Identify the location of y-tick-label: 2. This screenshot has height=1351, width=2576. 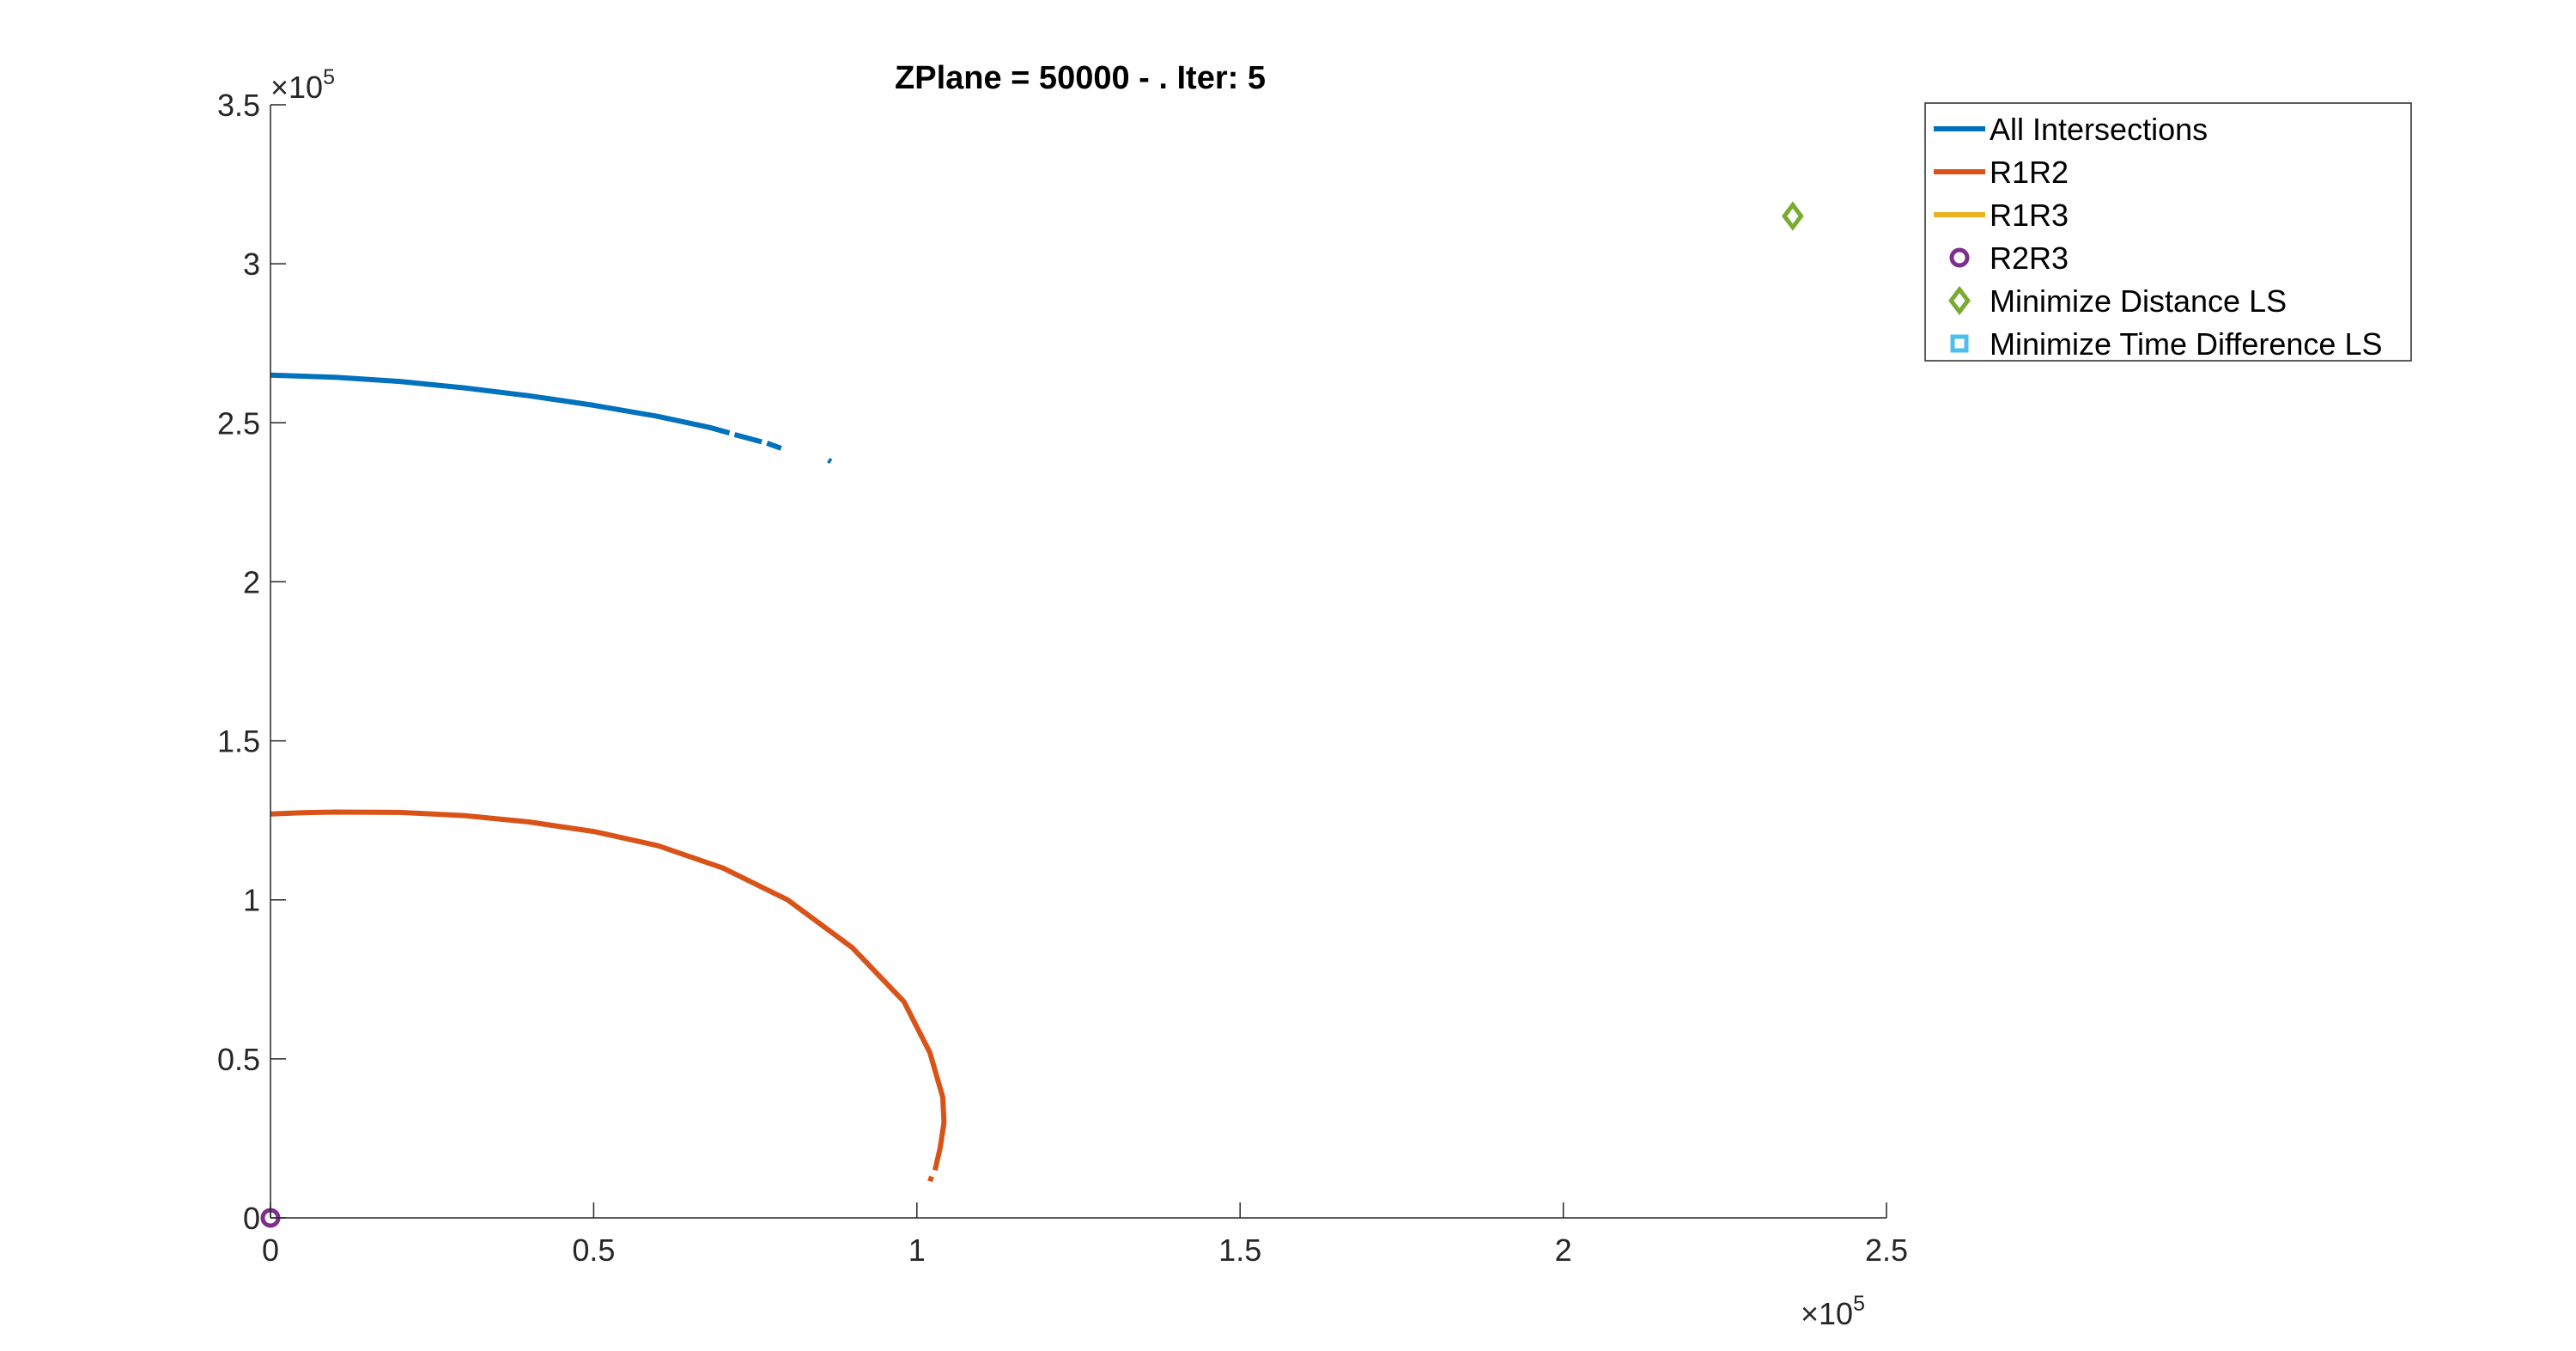
(251, 581).